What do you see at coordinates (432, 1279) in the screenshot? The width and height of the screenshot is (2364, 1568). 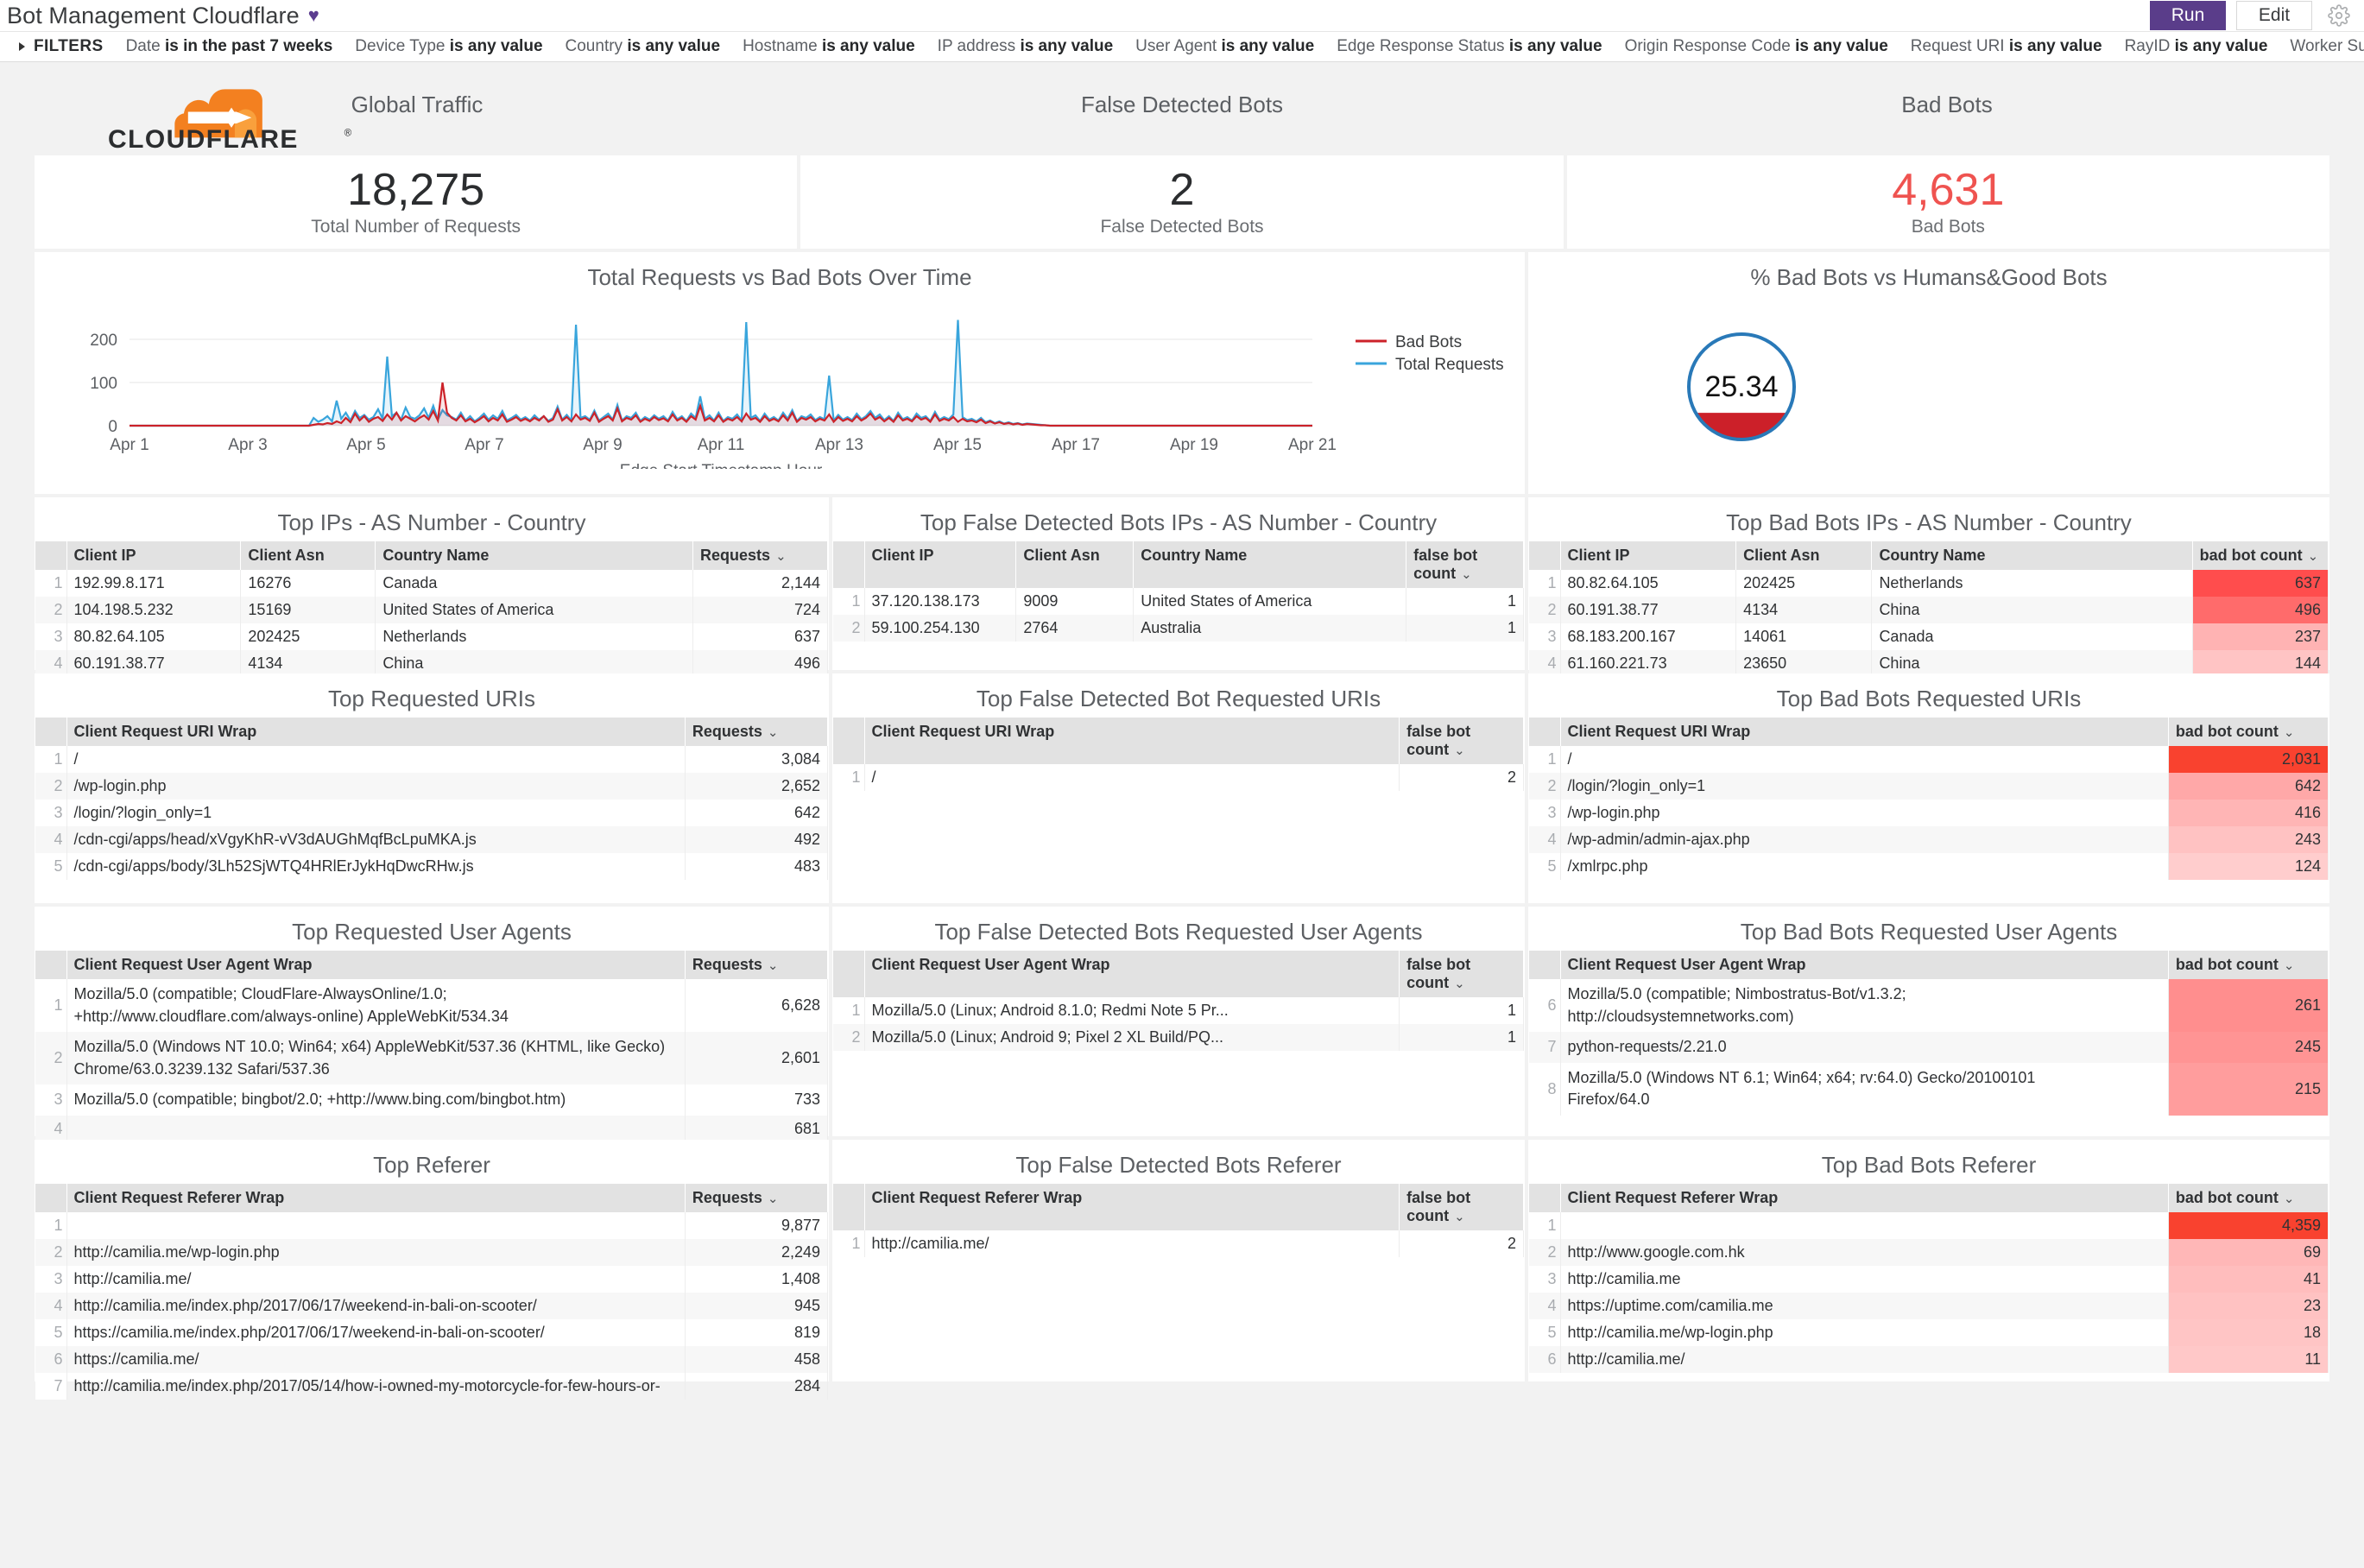 I see `table-row: 3 http://camilia.me/1,408` at bounding box center [432, 1279].